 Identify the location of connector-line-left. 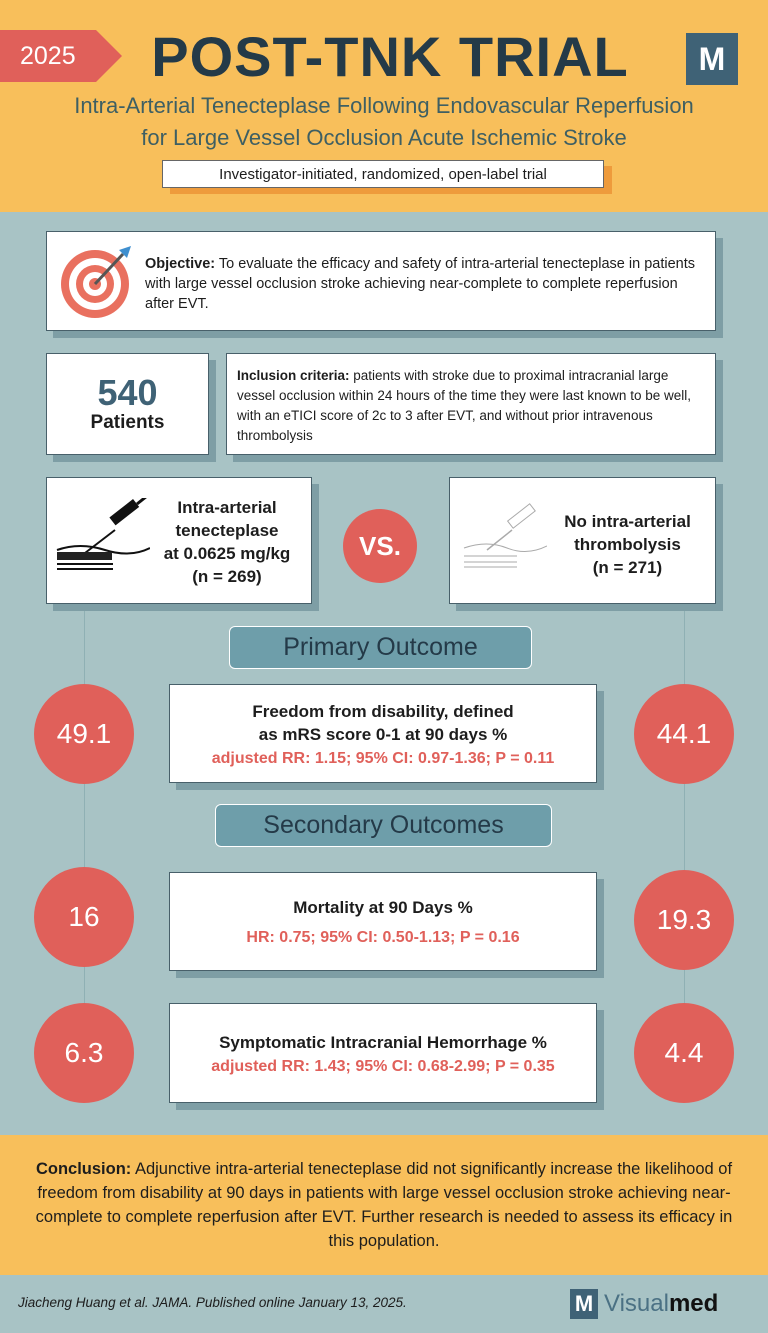
(84, 834).